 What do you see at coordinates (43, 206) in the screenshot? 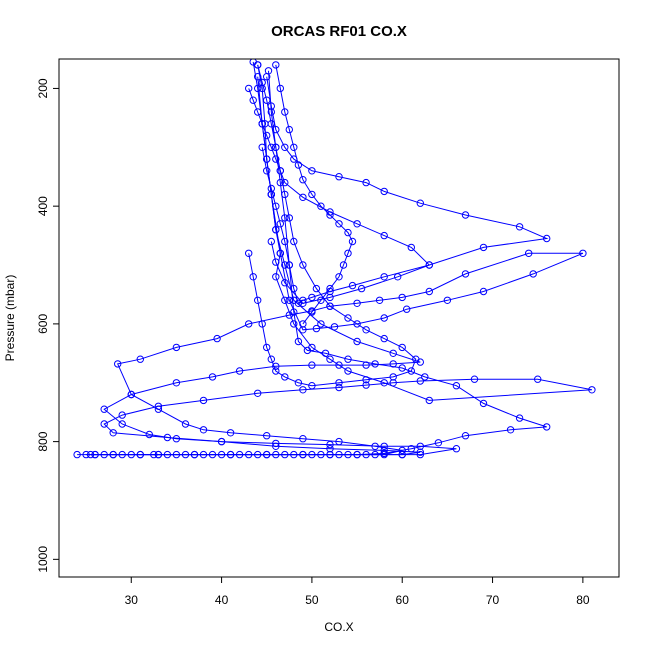
I see `y-tick-label: 400` at bounding box center [43, 206].